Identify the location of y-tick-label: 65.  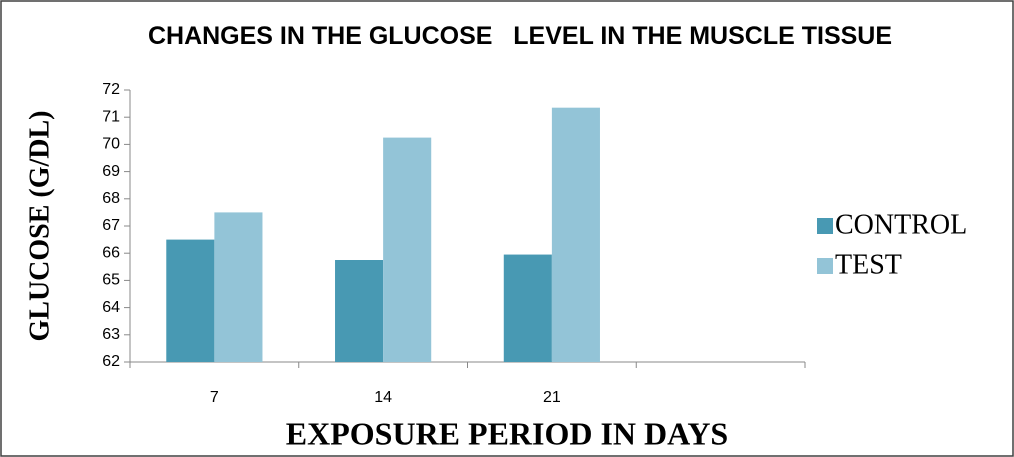
(111, 280).